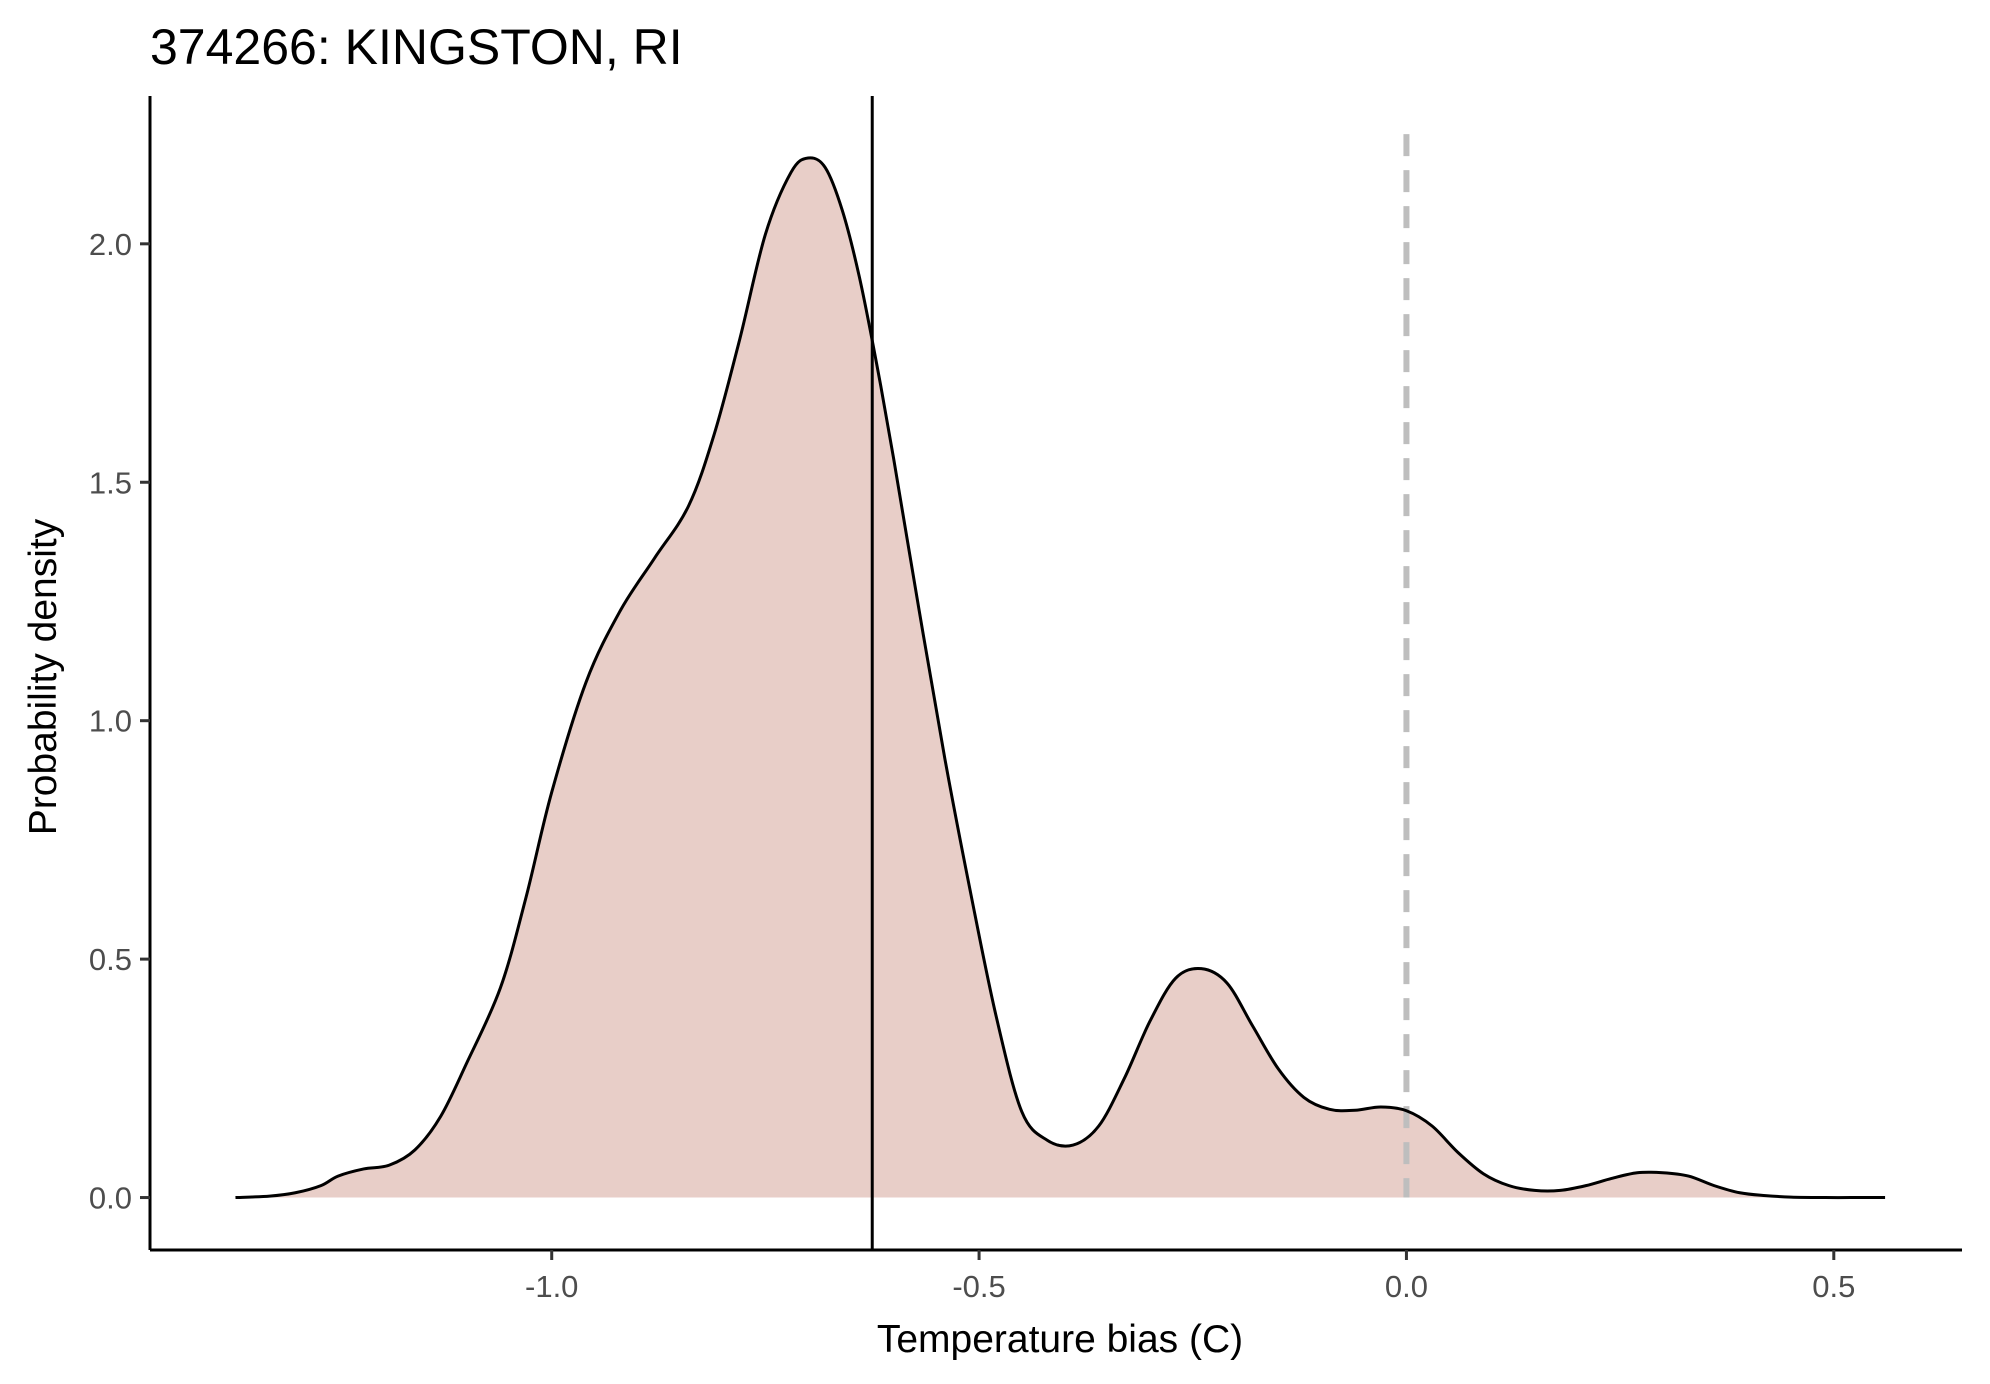 The height and width of the screenshot is (1384, 1990). I want to click on chart-title: 374266: KINGSTON, RI, so click(416, 47).